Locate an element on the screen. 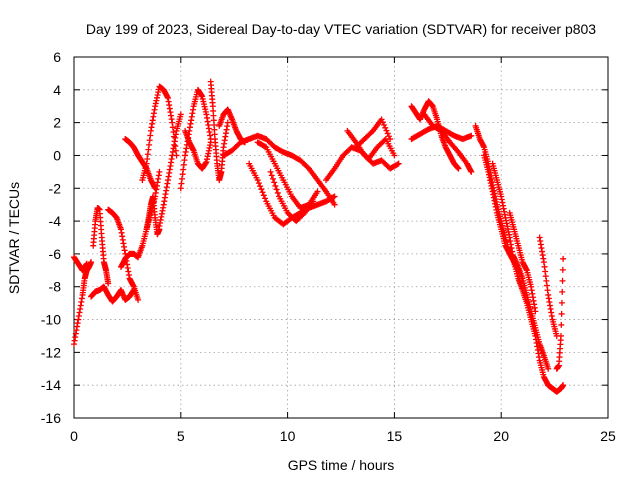  y-tick-label: 0 is located at coordinates (57, 155).